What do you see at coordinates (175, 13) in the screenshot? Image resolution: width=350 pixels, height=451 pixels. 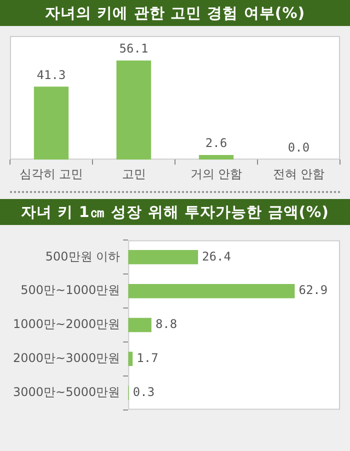 I see `chart-title: 자녀의 키에 관한 고민 경험 여부(%)` at bounding box center [175, 13].